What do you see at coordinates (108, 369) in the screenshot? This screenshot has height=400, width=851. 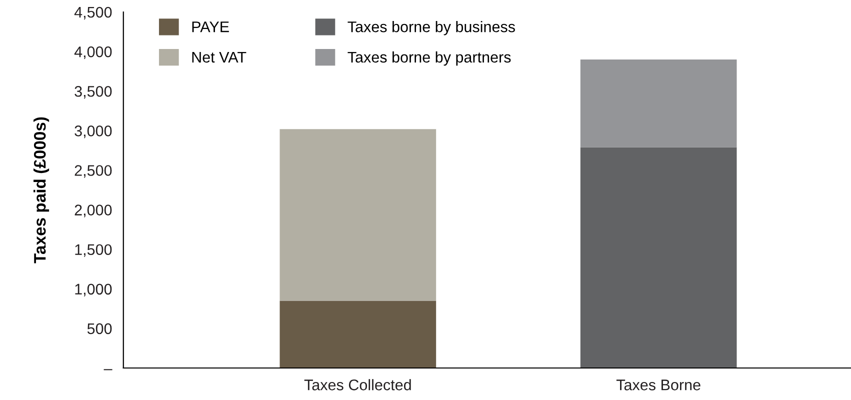 I see `y-tick-label: –` at bounding box center [108, 369].